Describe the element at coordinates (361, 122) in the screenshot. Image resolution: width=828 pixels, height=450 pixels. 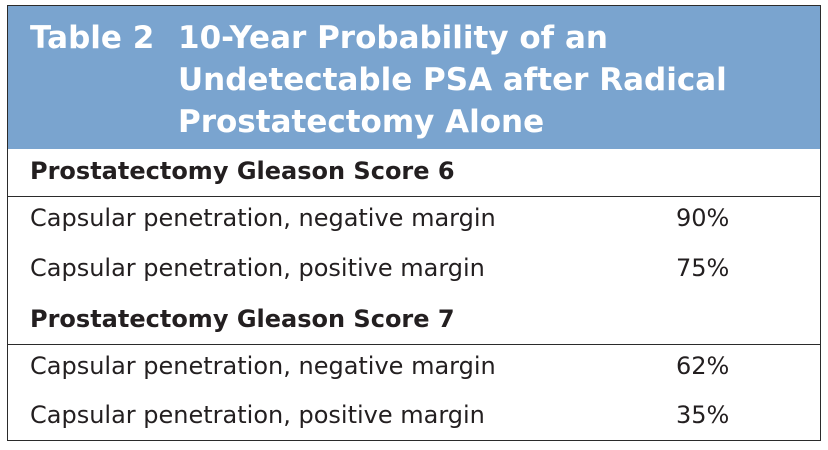
I see `table-title-line-3: Prostatectomy Alone` at that location.